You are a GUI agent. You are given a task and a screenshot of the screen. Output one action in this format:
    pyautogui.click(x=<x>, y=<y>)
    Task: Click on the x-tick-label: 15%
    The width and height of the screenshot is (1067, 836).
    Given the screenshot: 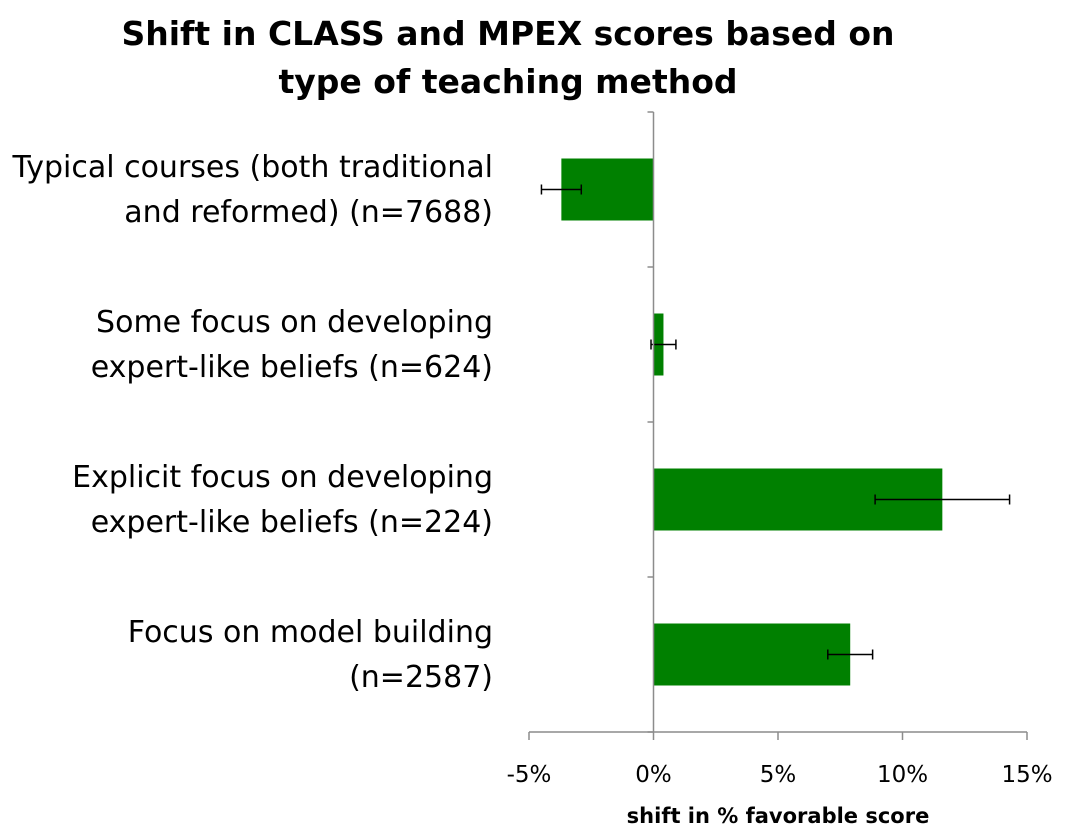 What is the action you would take?
    pyautogui.click(x=1026, y=775)
    